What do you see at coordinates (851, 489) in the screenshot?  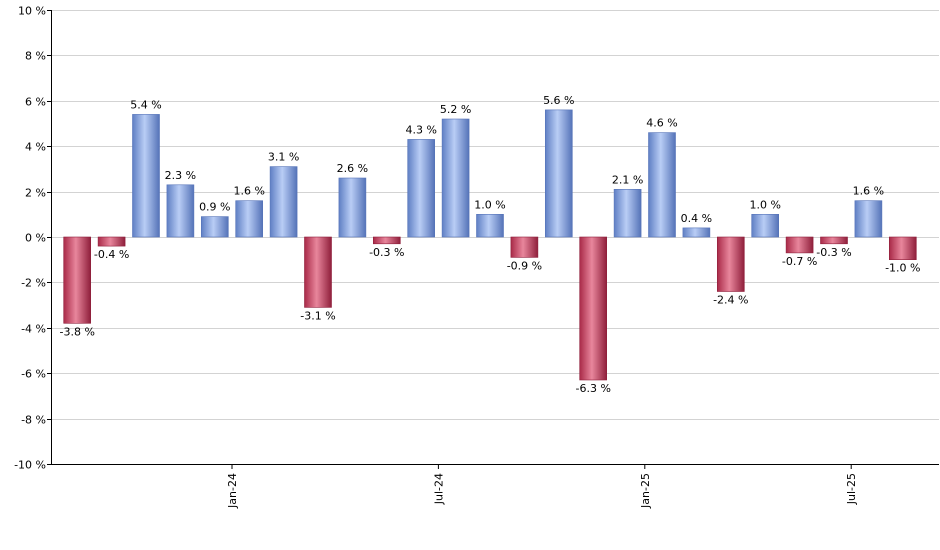 I see `x-tick-label: Jul-25` at bounding box center [851, 489].